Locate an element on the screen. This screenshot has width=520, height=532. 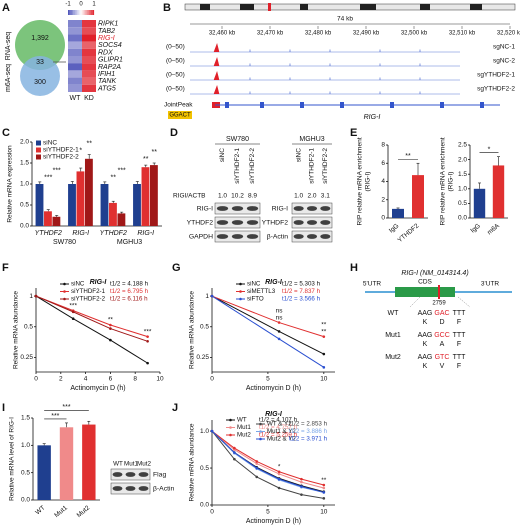
lane-label: siNC is located at coordinates (298, 155).